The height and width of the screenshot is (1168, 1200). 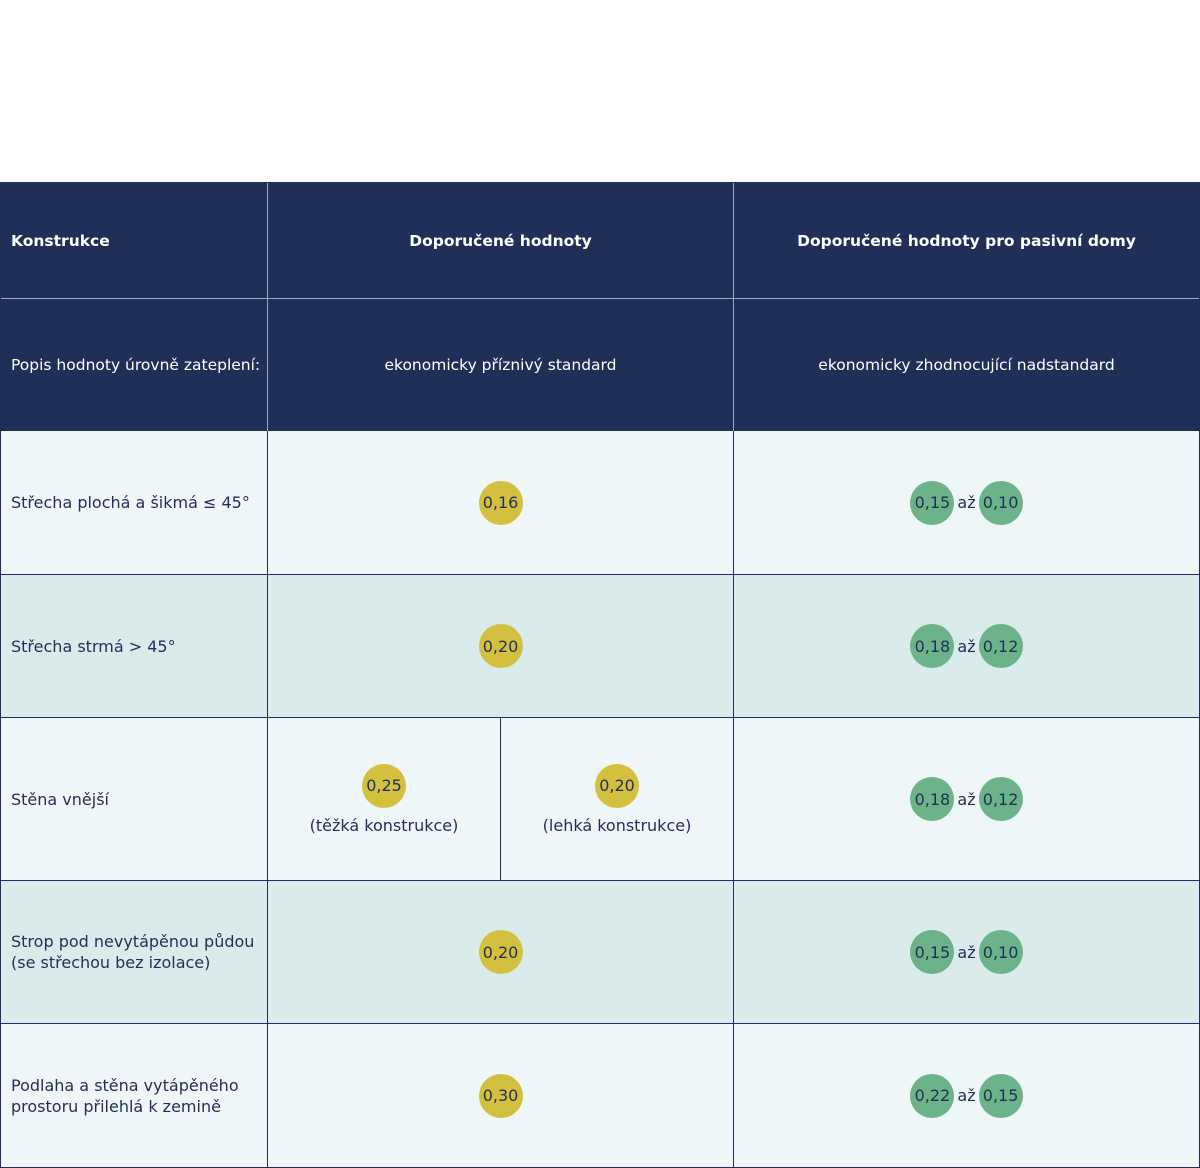 I want to click on description-cell-label: Popis hodnoty úrovně zateplení:, so click(x=134, y=365).